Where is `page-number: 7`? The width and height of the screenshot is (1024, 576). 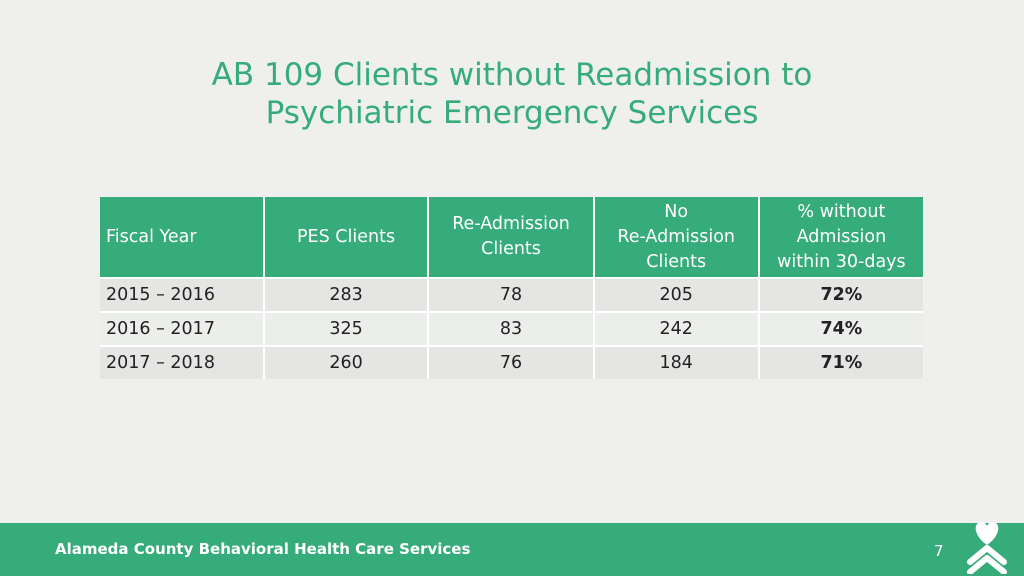
page-number: 7 is located at coordinates (939, 551).